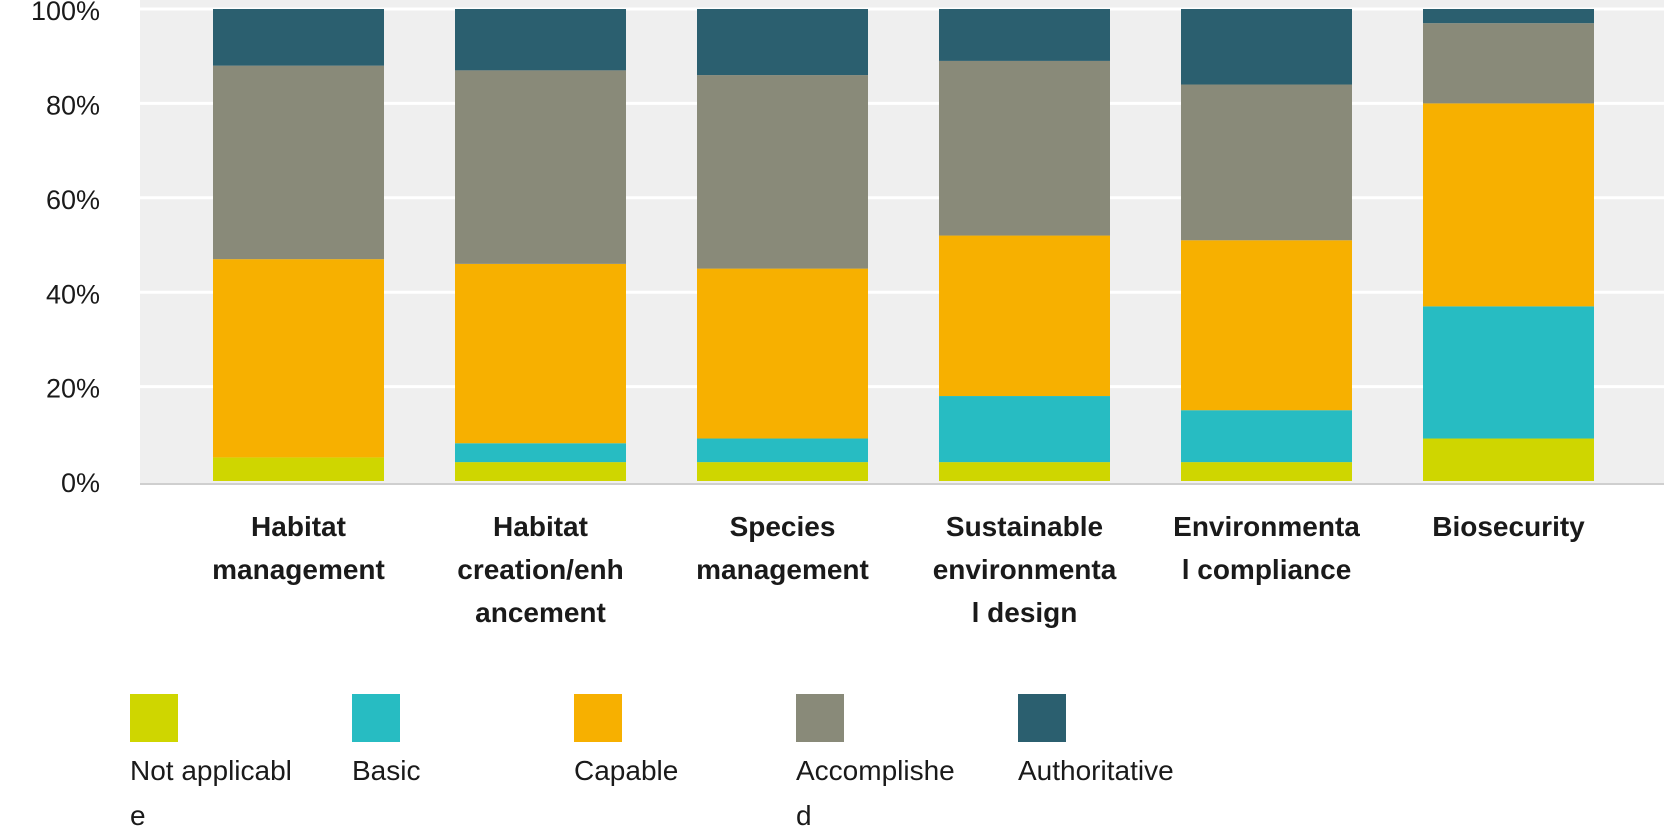 This screenshot has height=838, width=1664. I want to click on x-tick-label-line: l design, so click(1025, 612).